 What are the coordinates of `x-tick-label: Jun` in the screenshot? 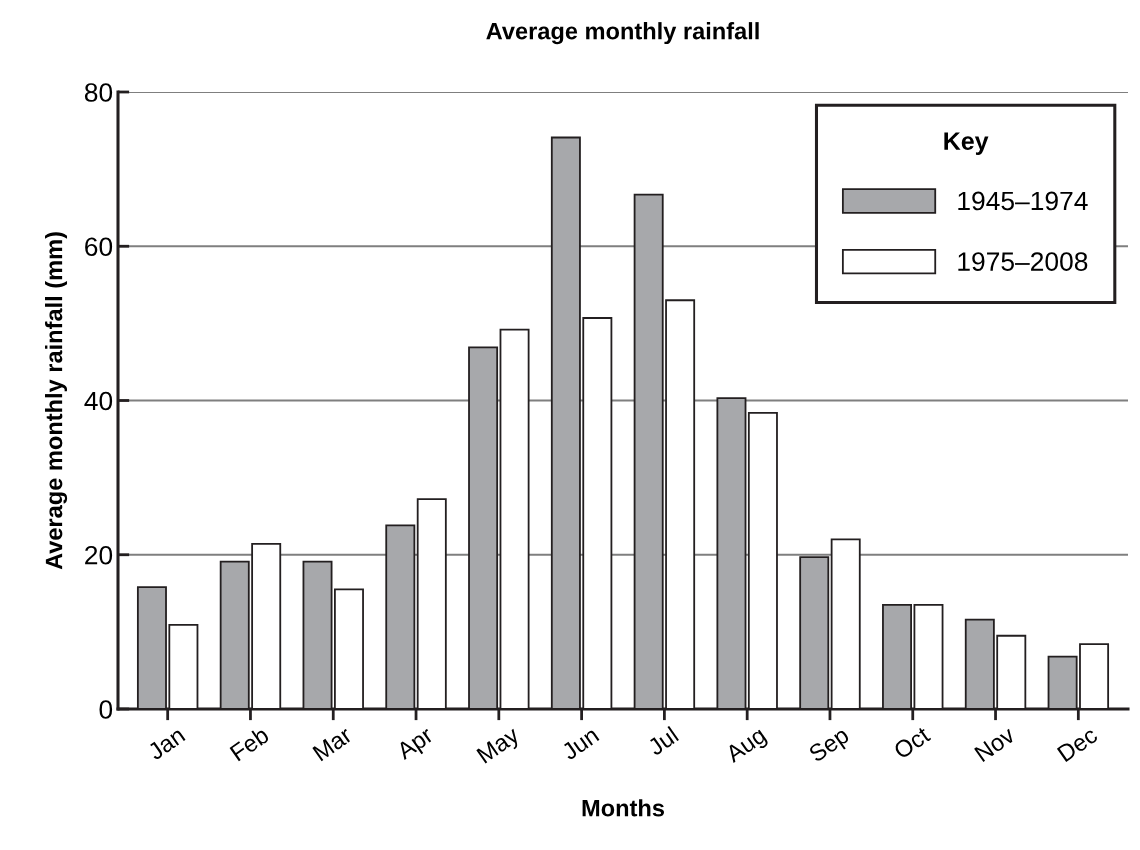 It's located at (580, 743).